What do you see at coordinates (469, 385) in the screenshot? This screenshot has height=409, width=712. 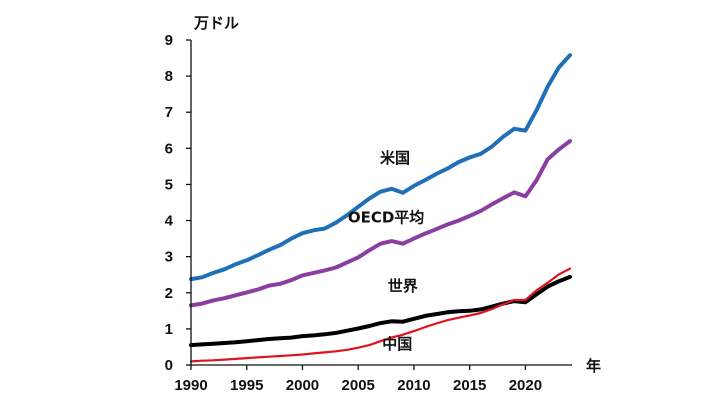 I see `x-tick-label: 2015` at bounding box center [469, 385].